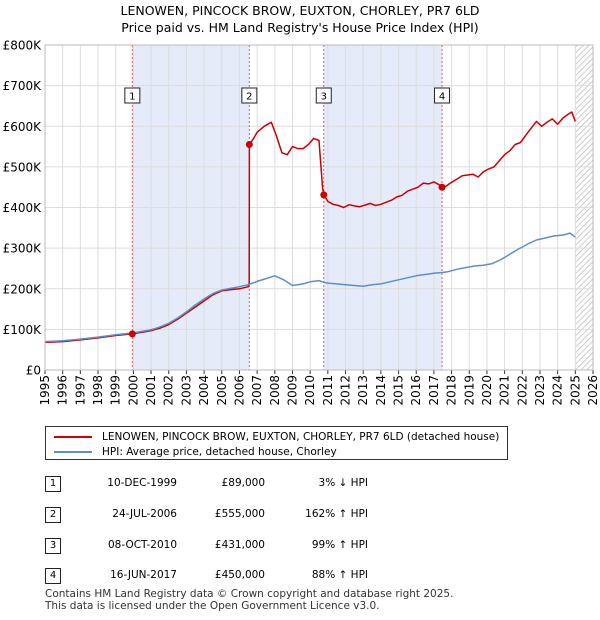 The image size is (600, 620). I want to click on sale-marker-label: 2, so click(249, 97).